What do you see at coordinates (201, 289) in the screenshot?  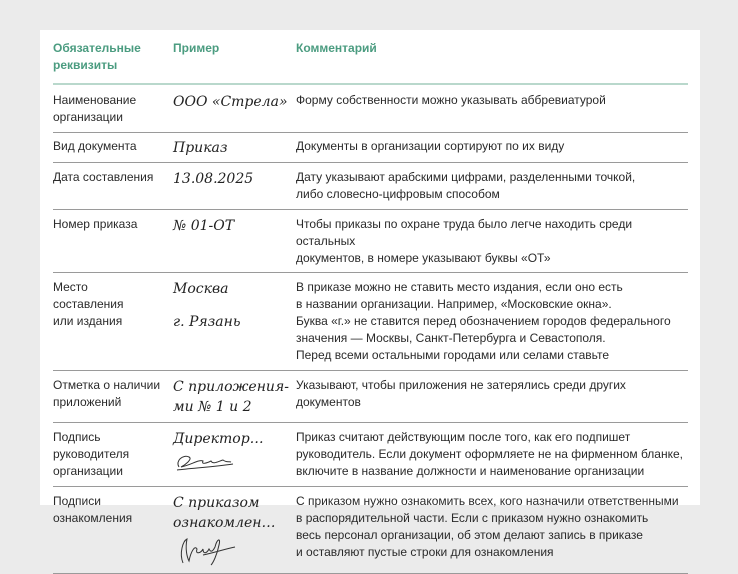 I see `cell-line: Москва` at bounding box center [201, 289].